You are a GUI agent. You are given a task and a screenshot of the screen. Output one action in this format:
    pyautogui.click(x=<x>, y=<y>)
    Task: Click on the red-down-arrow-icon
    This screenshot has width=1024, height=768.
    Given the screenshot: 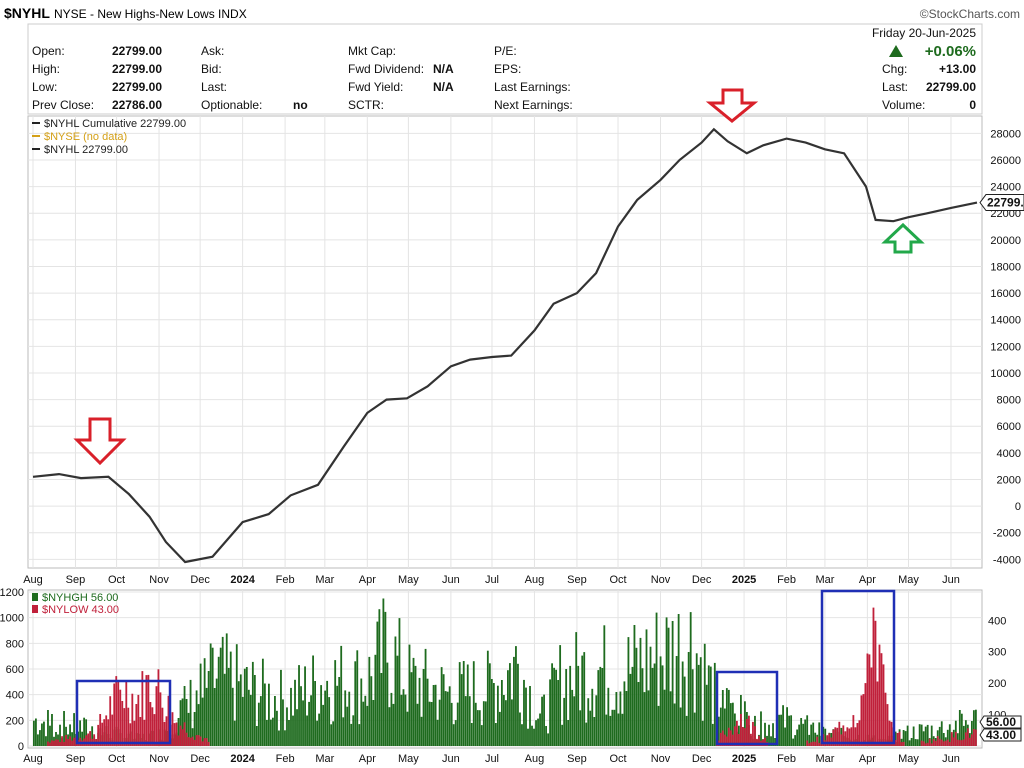 What is the action you would take?
    pyautogui.click(x=732, y=105)
    